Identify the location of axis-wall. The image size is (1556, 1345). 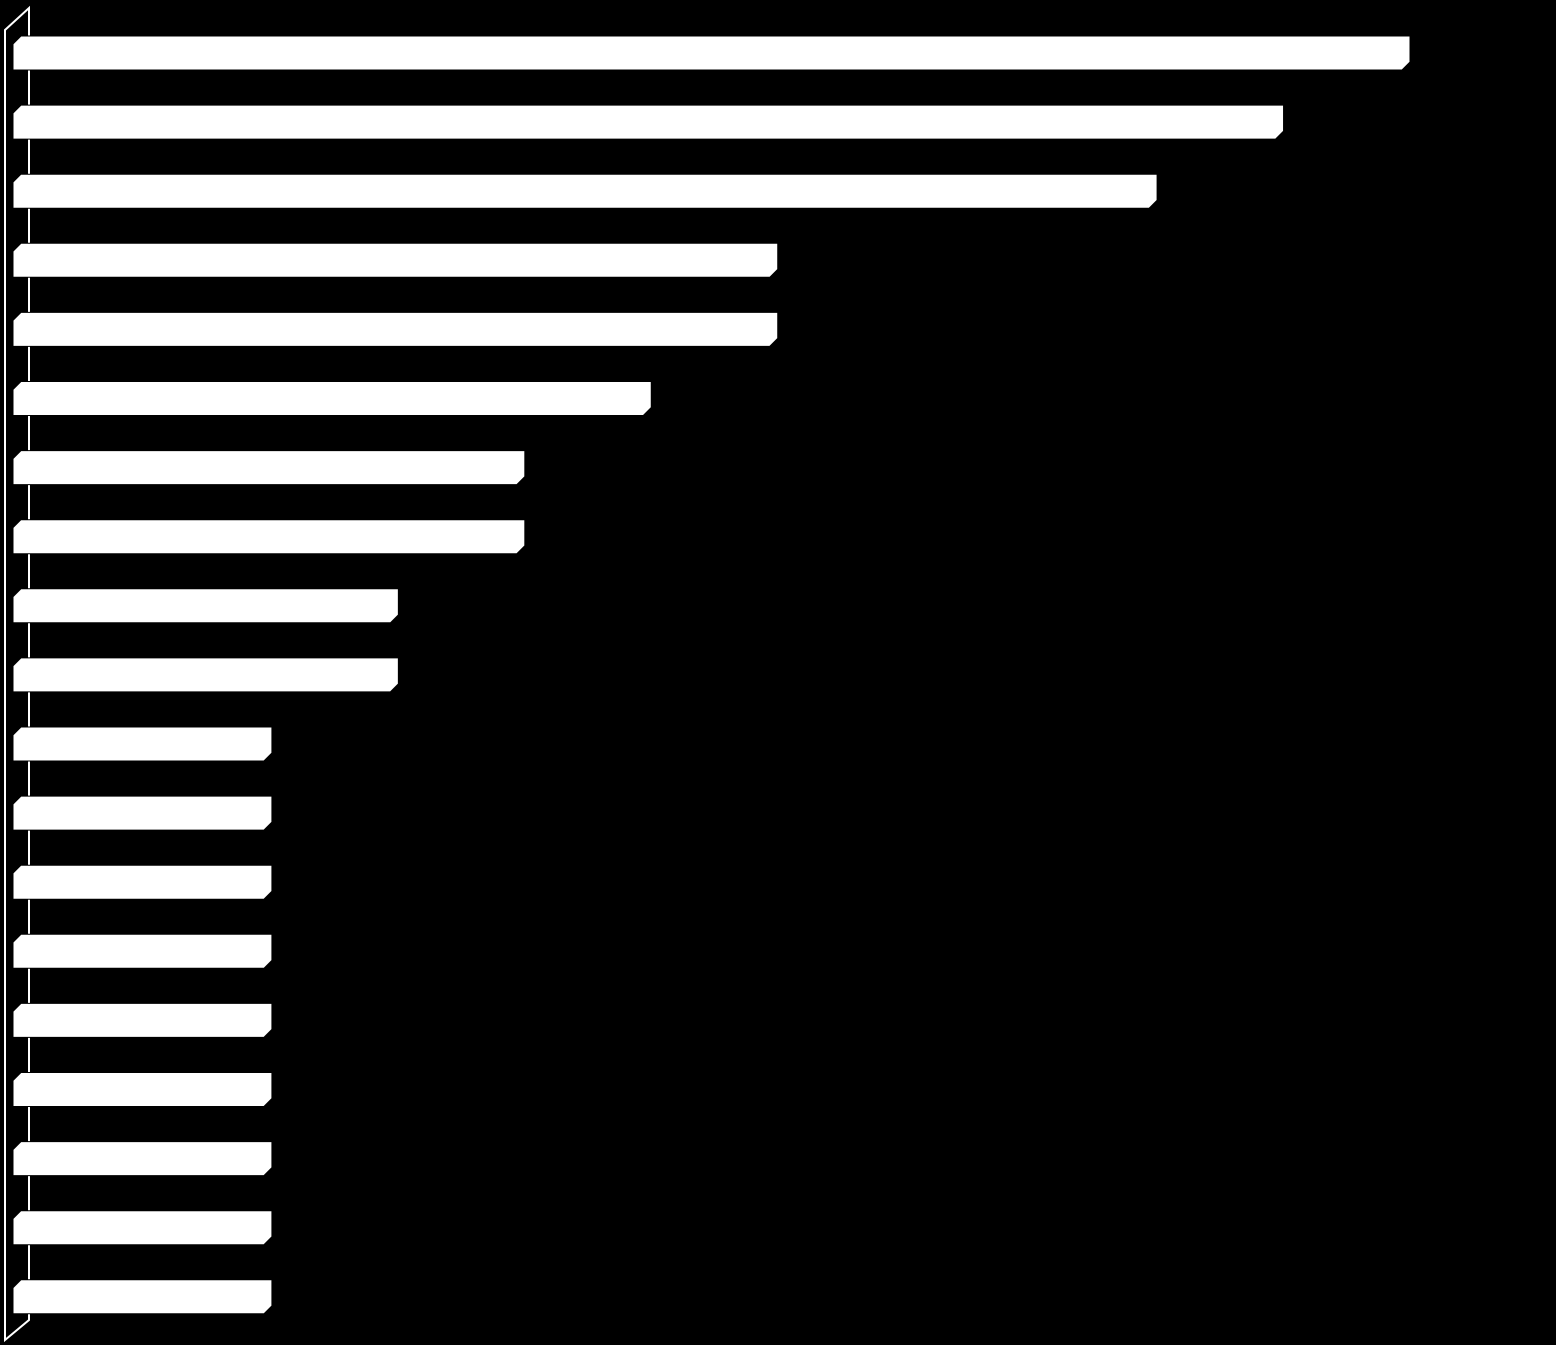
(17, 674).